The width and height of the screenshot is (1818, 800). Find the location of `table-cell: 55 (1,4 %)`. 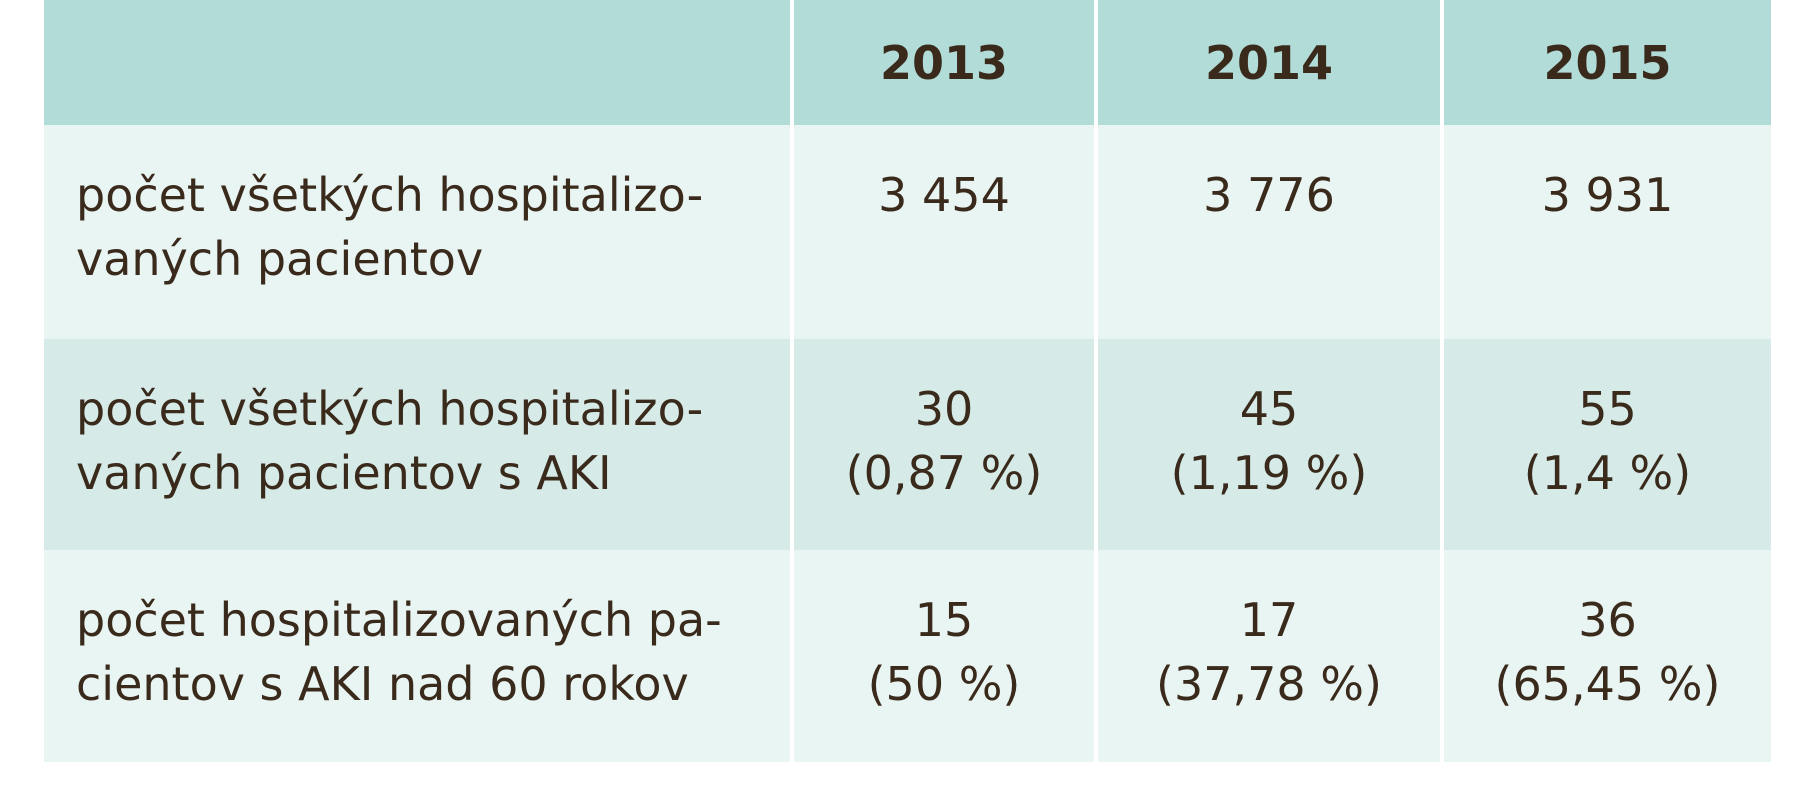

table-cell: 55 (1,4 %) is located at coordinates (1607, 444).